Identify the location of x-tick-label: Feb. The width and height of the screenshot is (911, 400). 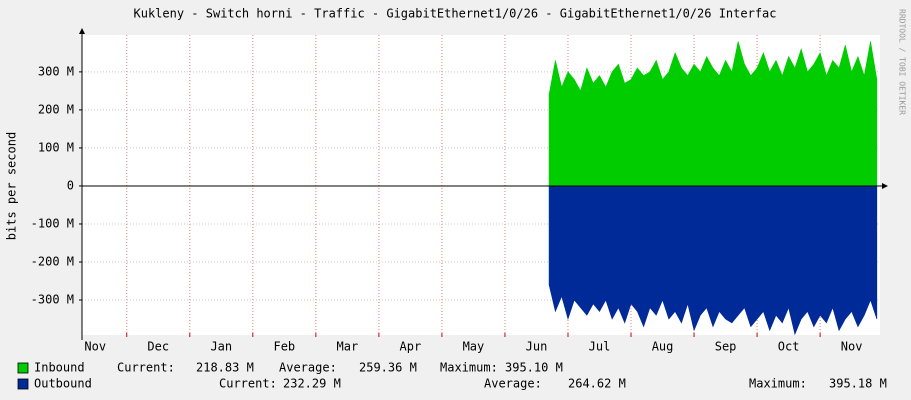
(284, 347).